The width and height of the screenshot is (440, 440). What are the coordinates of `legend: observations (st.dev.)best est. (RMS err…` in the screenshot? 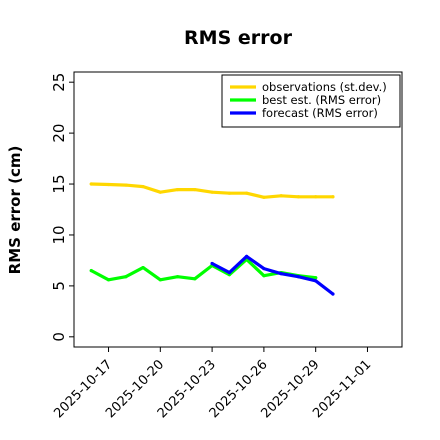 It's located at (311, 101).